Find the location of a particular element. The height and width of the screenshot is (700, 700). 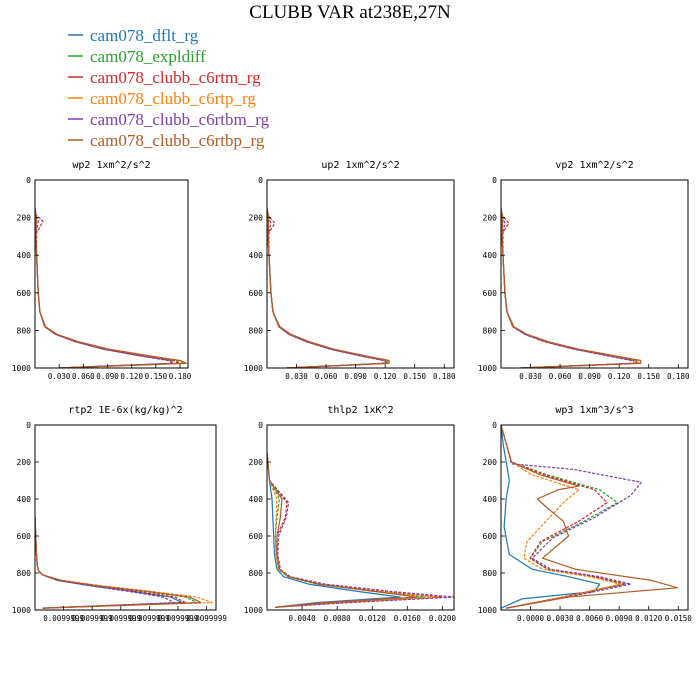

legend-entry: cam078_clubb_c6rtbp_rg is located at coordinates (166, 140).